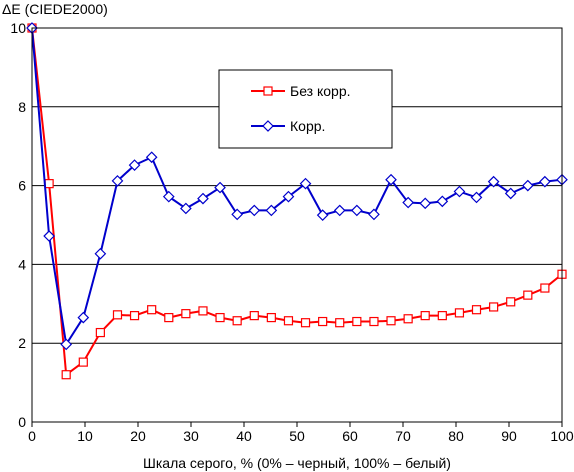 The width and height of the screenshot is (574, 472). What do you see at coordinates (22, 107) in the screenshot?
I see `y-tick-label: 8` at bounding box center [22, 107].